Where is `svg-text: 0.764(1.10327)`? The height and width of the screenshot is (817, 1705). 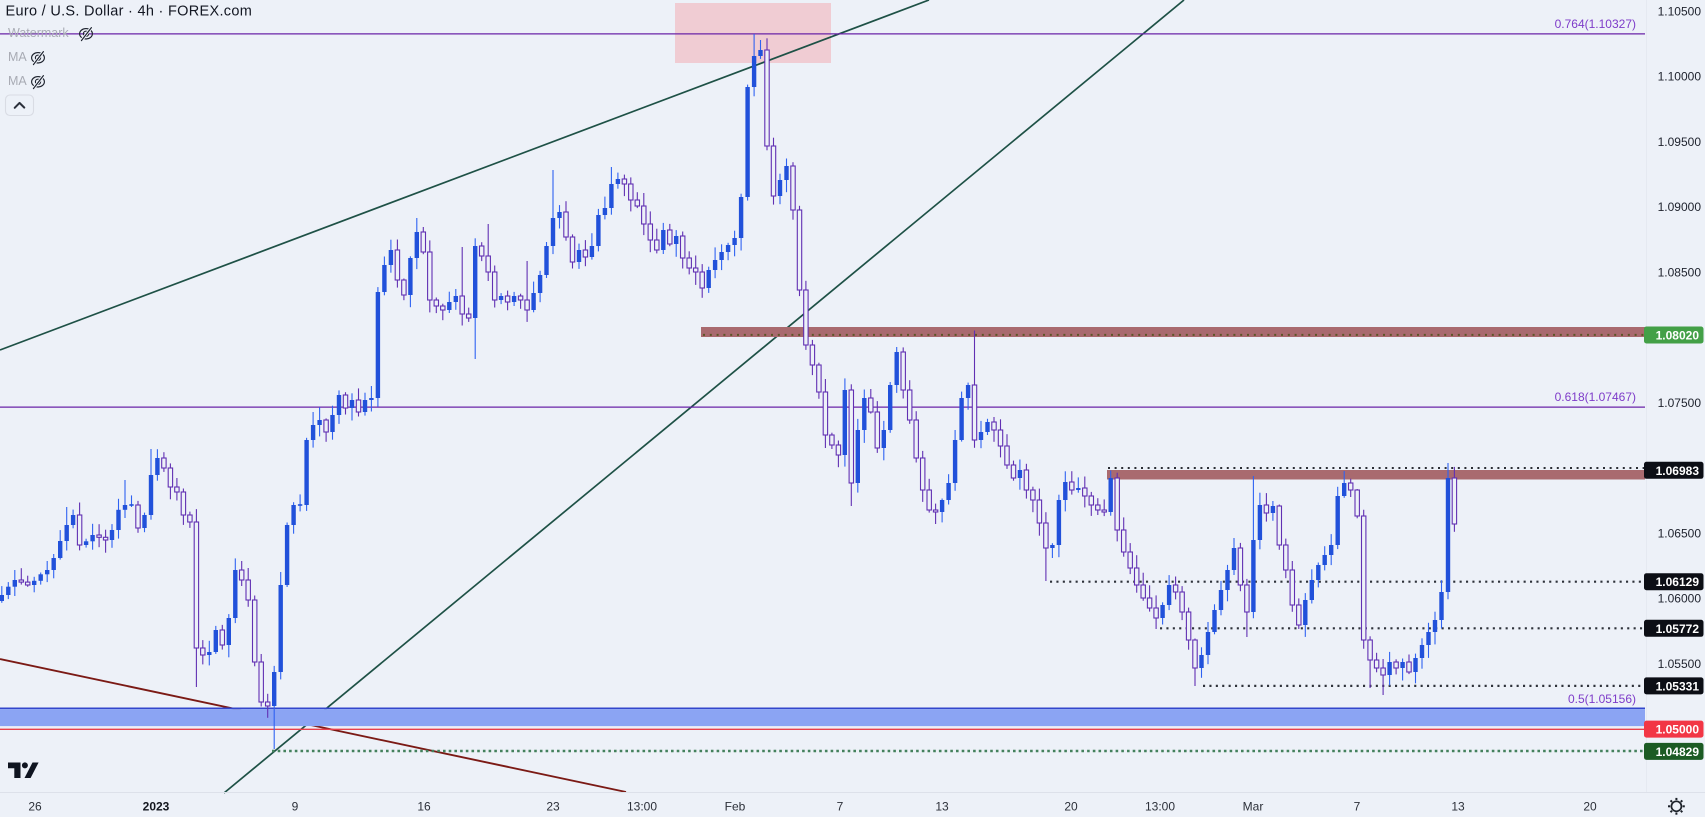
svg-text: 0.764(1.10327) is located at coordinates (1595, 24).